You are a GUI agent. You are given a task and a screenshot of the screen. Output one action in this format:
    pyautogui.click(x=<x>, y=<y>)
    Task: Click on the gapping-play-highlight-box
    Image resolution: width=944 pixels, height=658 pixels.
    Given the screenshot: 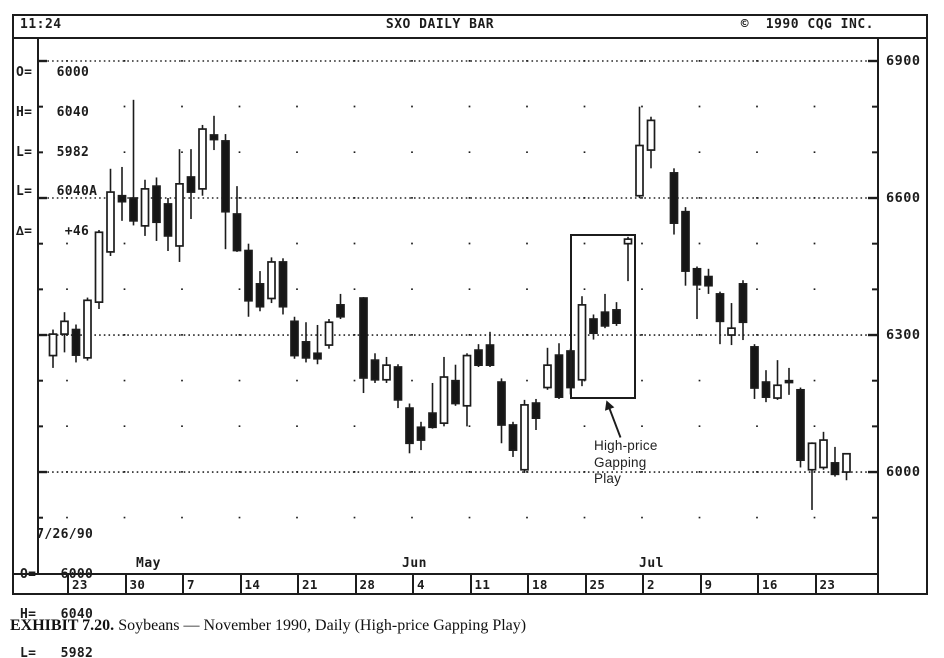 What is the action you would take?
    pyautogui.click(x=603, y=316)
    